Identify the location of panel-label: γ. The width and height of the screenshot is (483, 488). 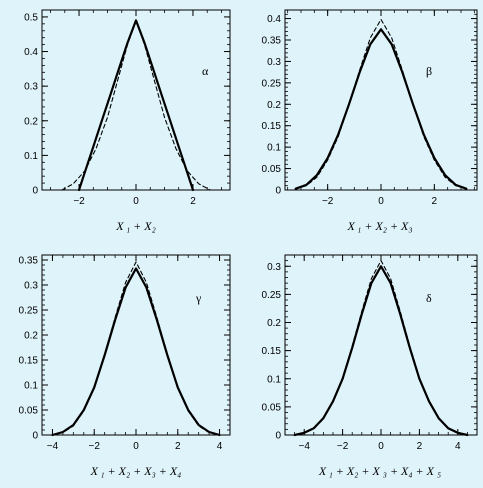
(198, 298).